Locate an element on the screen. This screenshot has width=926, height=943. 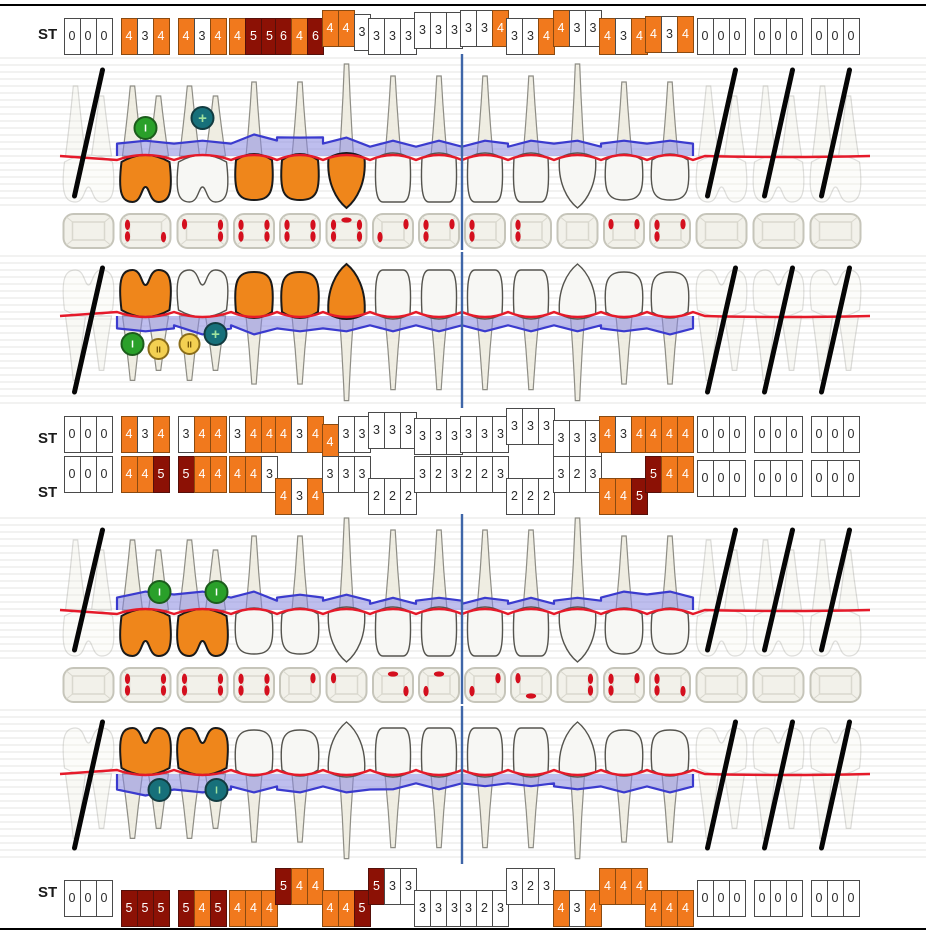
furcation-marker: + is located at coordinates (202, 118).